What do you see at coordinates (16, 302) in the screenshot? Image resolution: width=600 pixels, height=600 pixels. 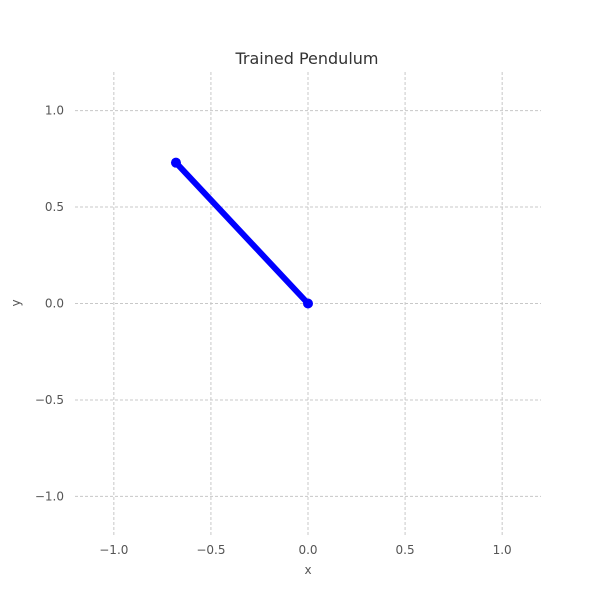 I see `y-axis-label: y` at bounding box center [16, 302].